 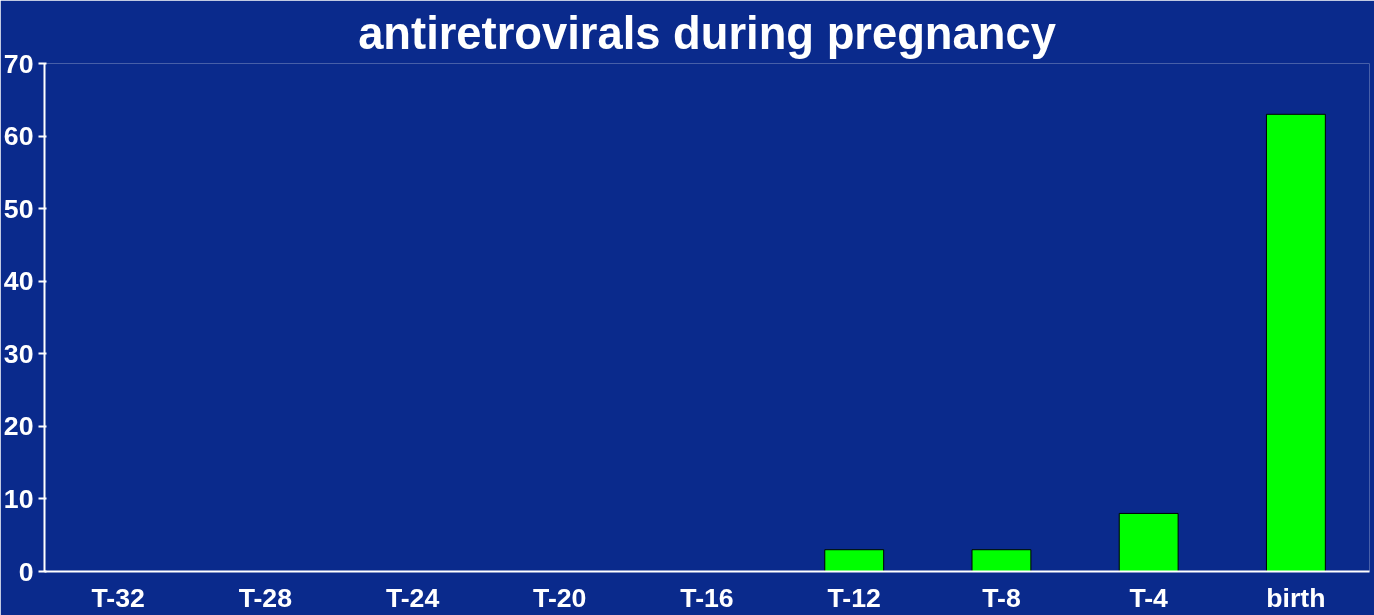 What do you see at coordinates (18, 136) in the screenshot?
I see `y-tick-label: 60` at bounding box center [18, 136].